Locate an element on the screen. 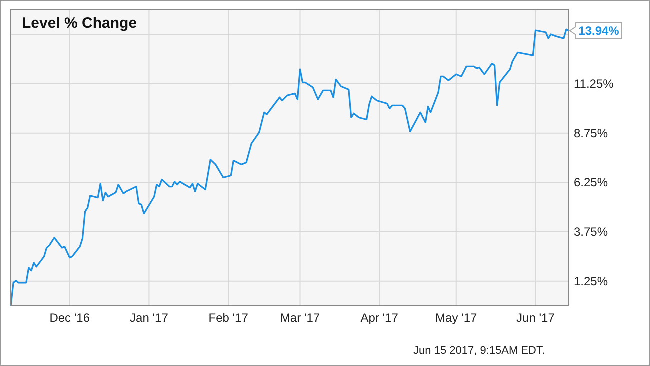 The height and width of the screenshot is (366, 650). text: Jun 15 2017, 9:15AM EDT. is located at coordinates (479, 351).